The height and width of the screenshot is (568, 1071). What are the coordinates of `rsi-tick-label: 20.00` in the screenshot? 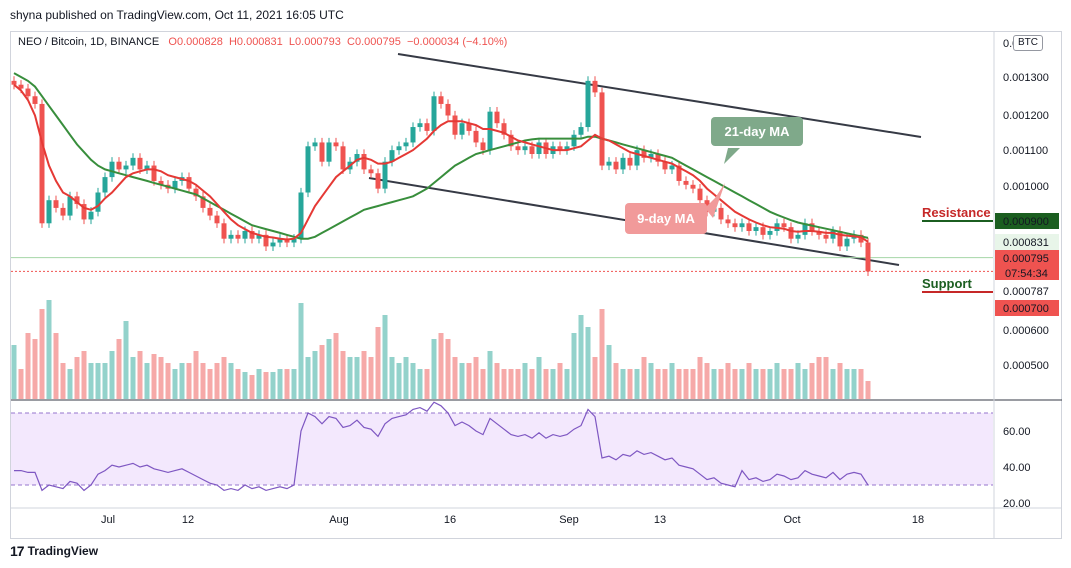 It's located at (1017, 504).